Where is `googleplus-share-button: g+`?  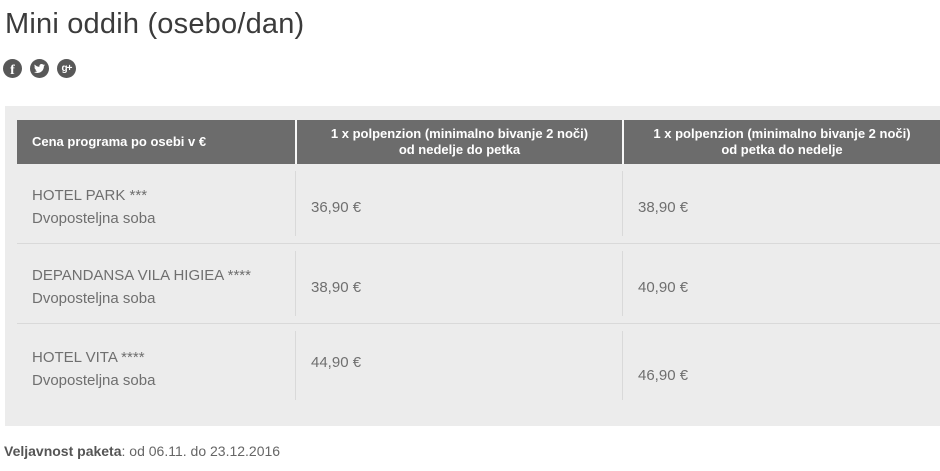
googleplus-share-button: g+ is located at coordinates (66, 68).